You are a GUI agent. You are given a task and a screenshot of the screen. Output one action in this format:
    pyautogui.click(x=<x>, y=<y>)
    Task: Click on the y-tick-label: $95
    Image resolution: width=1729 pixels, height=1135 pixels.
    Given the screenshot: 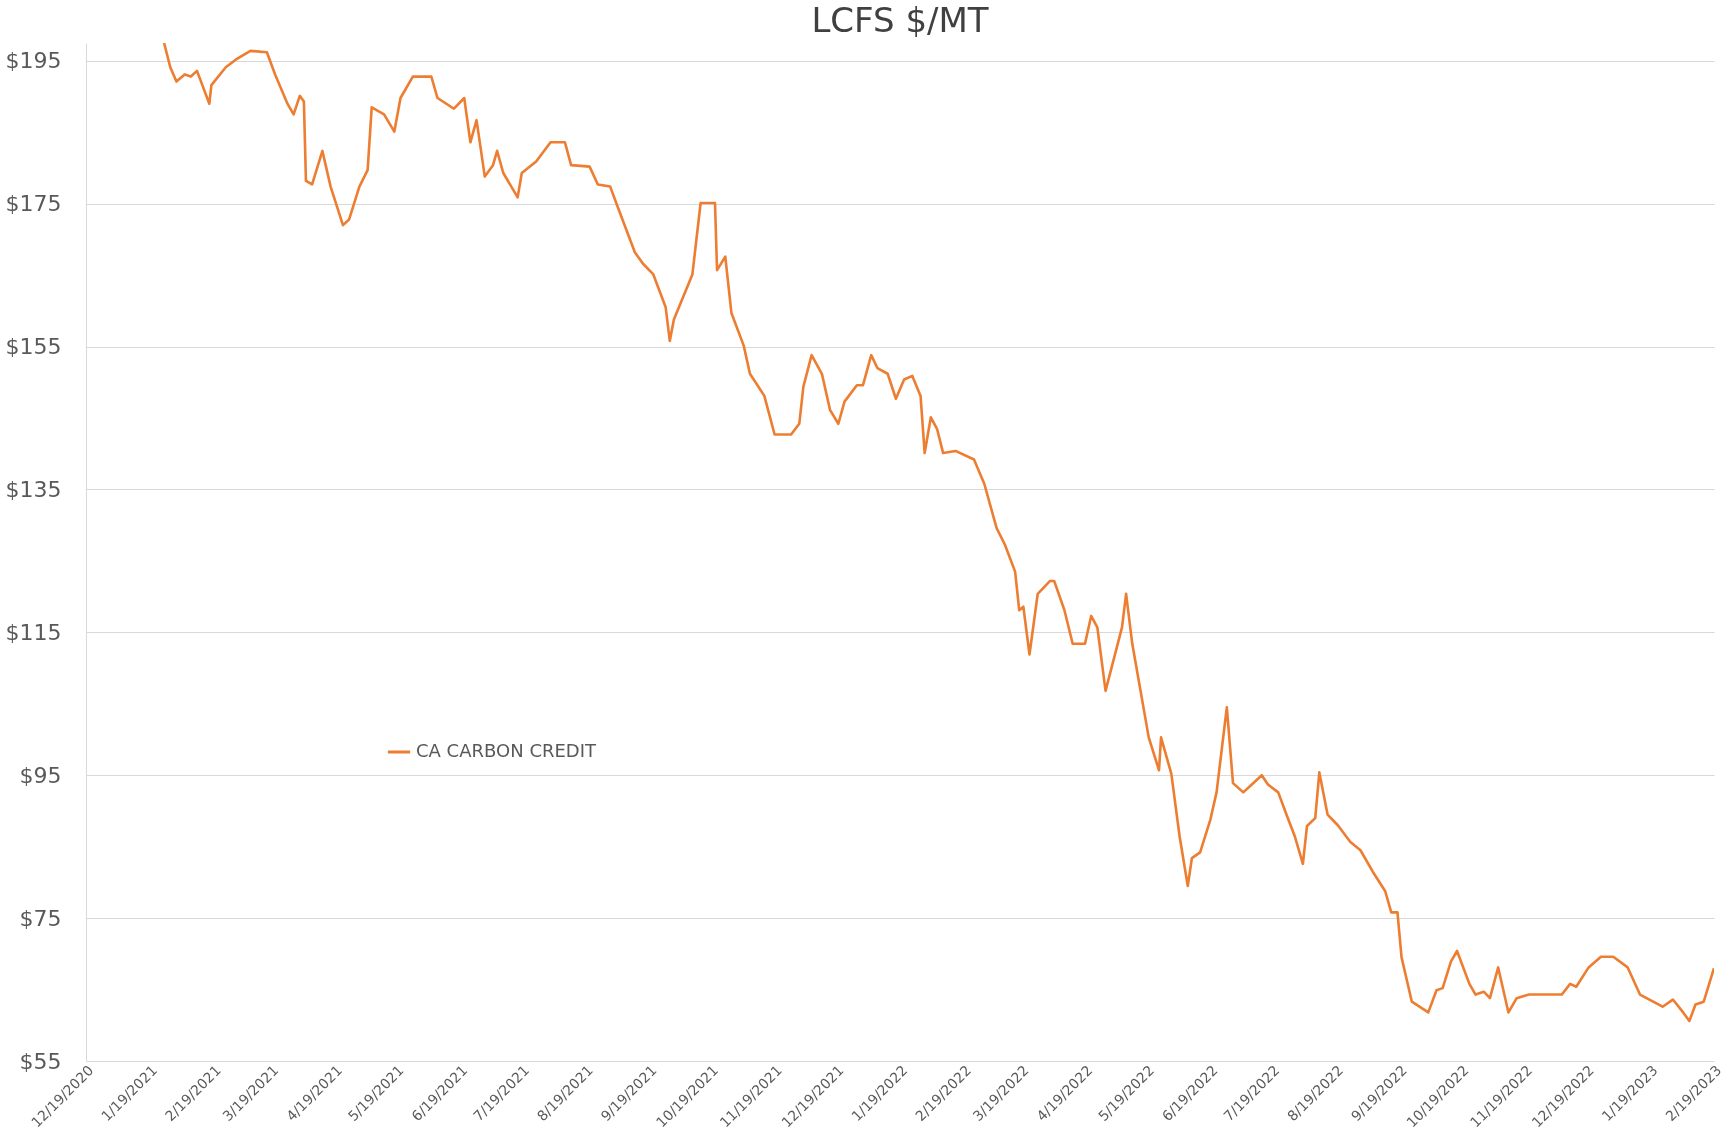 What is the action you would take?
    pyautogui.click(x=40, y=775)
    